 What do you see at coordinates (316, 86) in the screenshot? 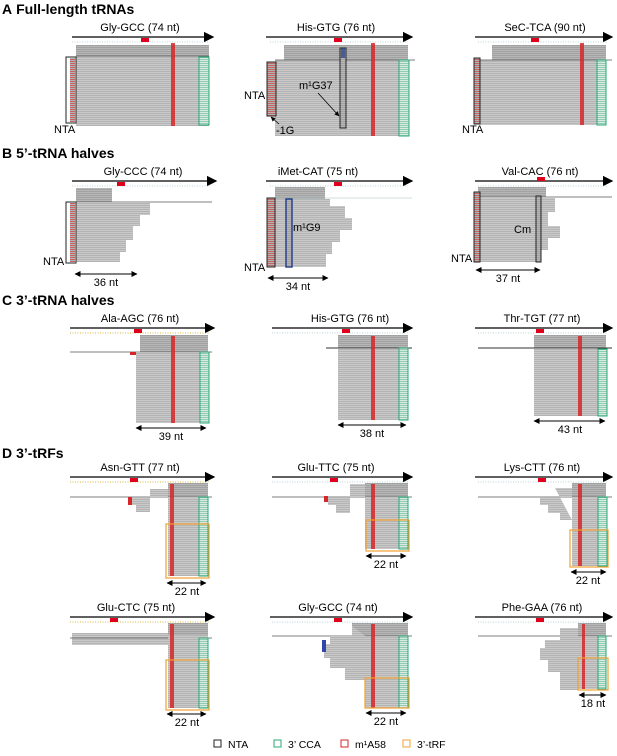
I see `m1g37-label: m¹G37` at bounding box center [316, 86].